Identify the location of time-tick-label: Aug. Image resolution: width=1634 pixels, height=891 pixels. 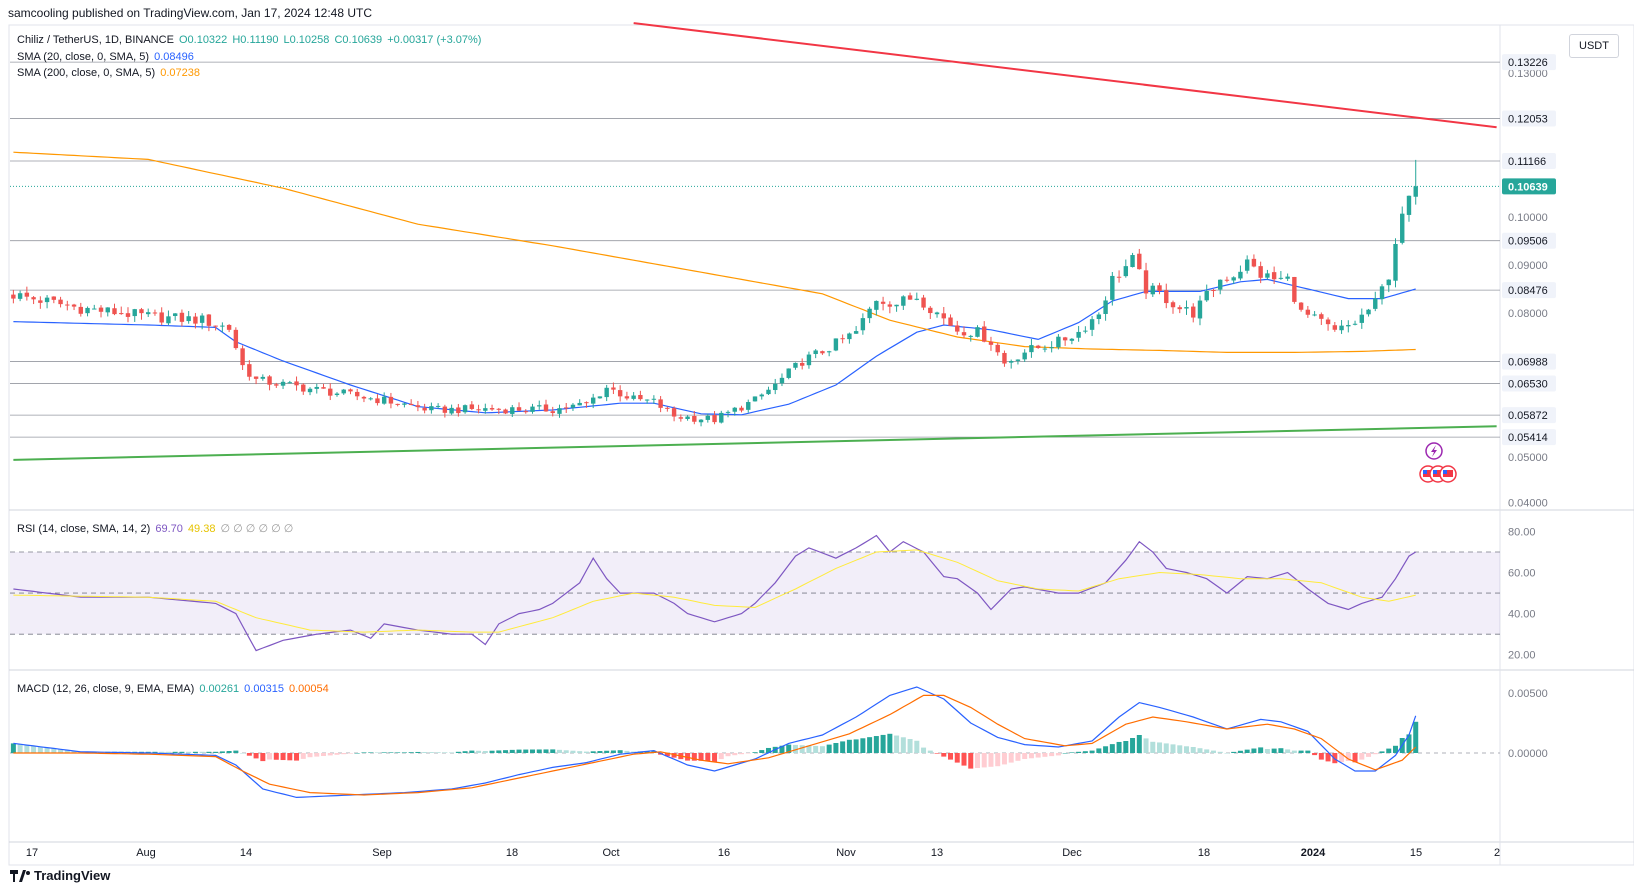
(146, 853).